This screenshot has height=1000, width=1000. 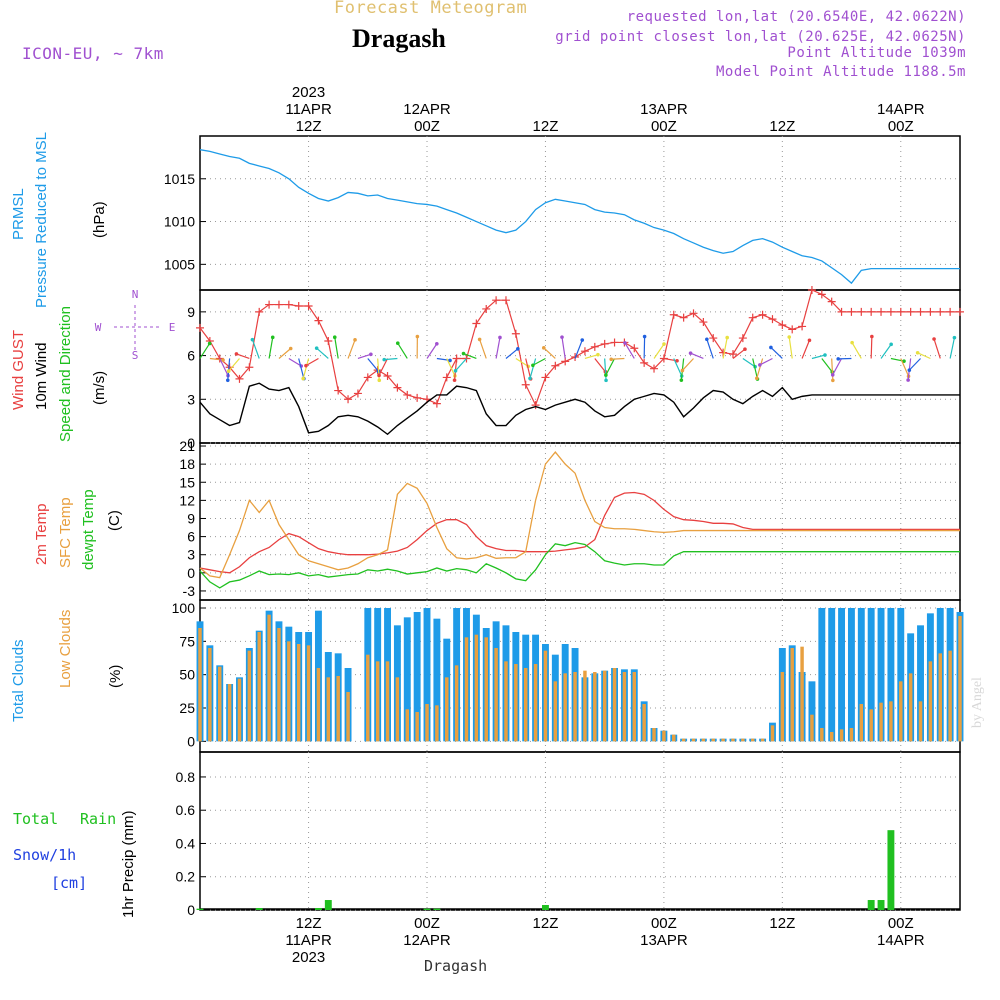 What do you see at coordinates (187, 675) in the screenshot?
I see `y-tick-label: 50` at bounding box center [187, 675].